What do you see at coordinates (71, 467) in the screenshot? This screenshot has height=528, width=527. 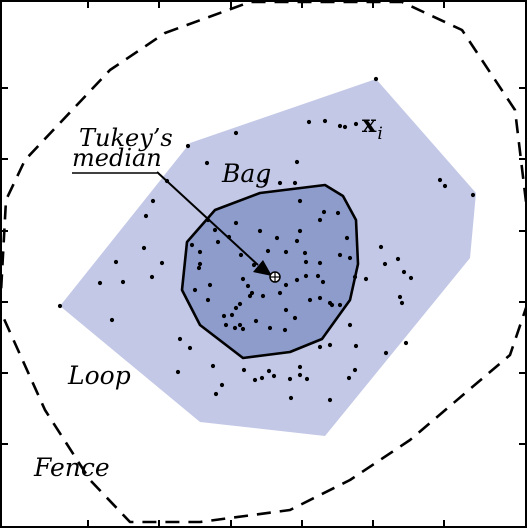 I see `fence-label: Fence` at bounding box center [71, 467].